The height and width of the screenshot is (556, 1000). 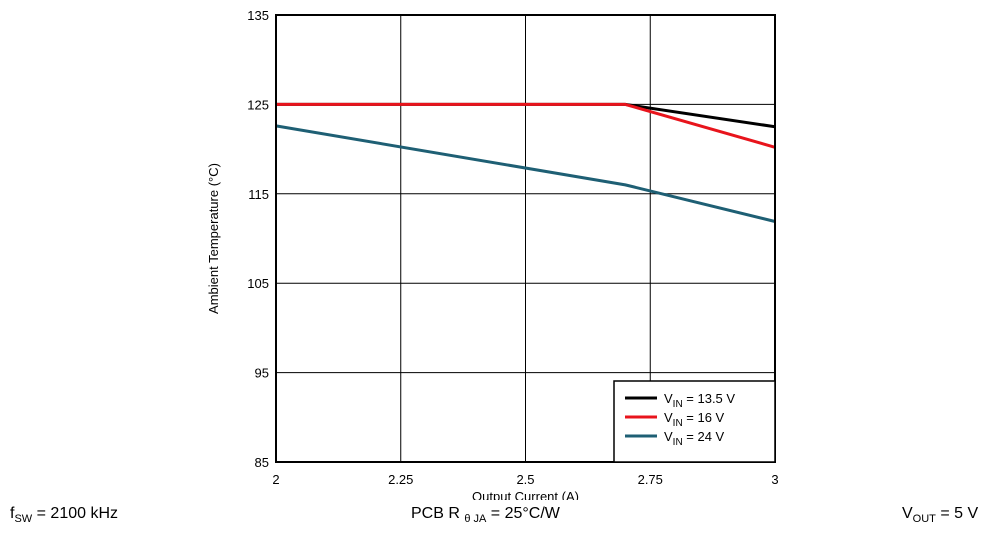 What do you see at coordinates (400, 479) in the screenshot?
I see `x-tick-label: 2.25` at bounding box center [400, 479].